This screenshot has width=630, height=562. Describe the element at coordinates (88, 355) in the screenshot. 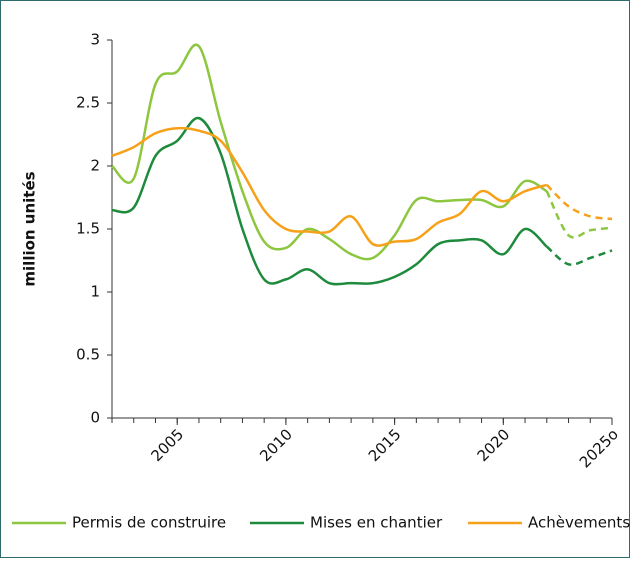

I see `y-tick-label: 0.5` at that location.